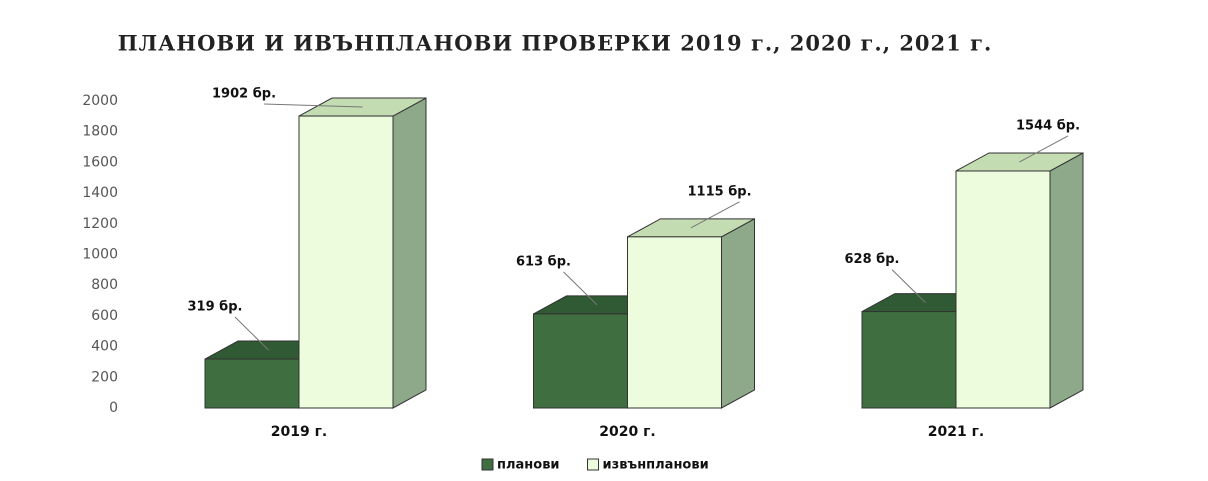  What do you see at coordinates (100, 101) in the screenshot?
I see `y-tick-label: 2000` at bounding box center [100, 101].